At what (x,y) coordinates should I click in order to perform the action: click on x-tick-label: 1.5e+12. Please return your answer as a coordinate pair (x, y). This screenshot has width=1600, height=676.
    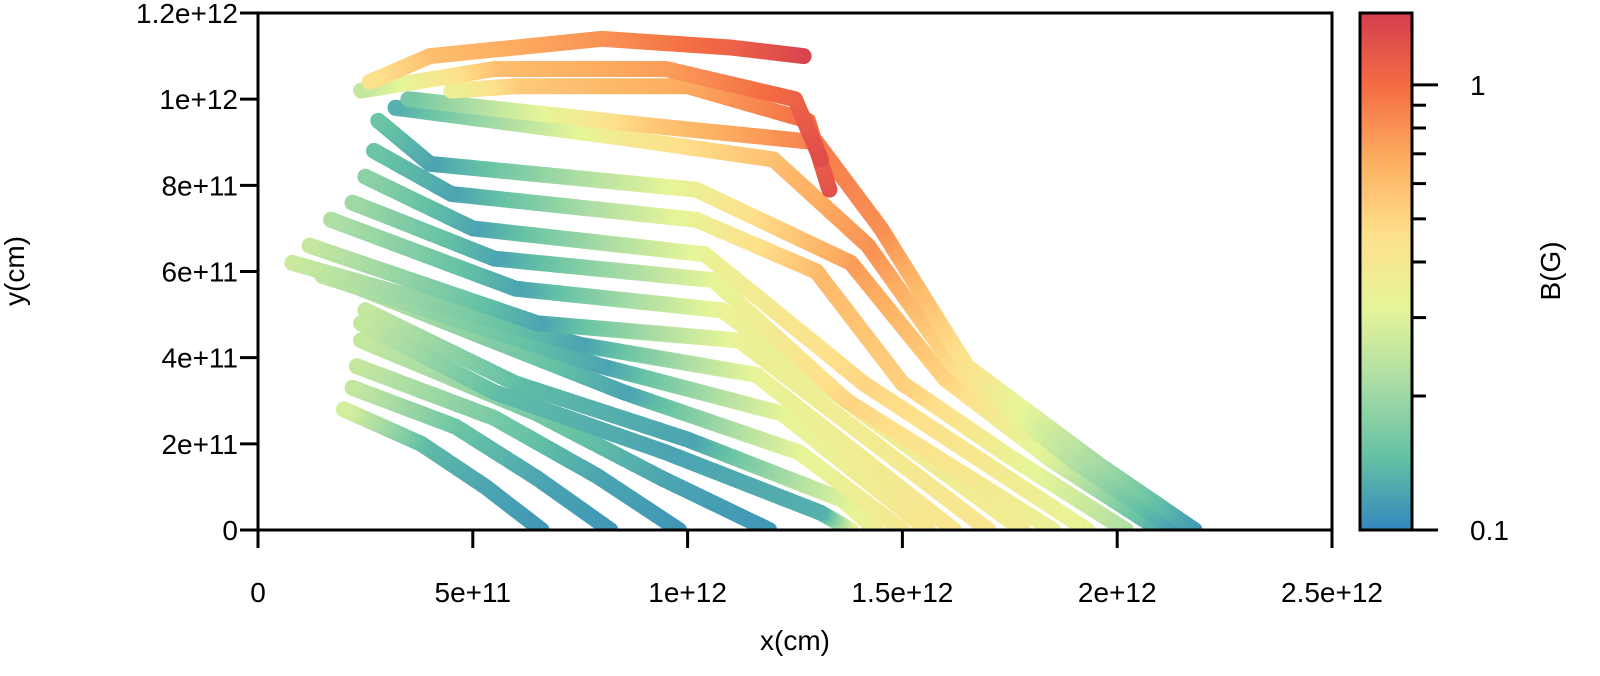
    Looking at the image, I should click on (902, 592).